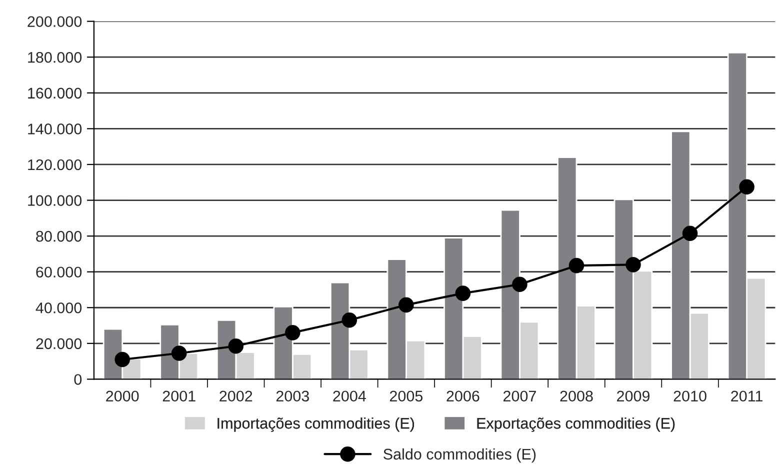  Describe the element at coordinates (55, 164) in the screenshot. I see `y-tick-label: 120.000` at that location.